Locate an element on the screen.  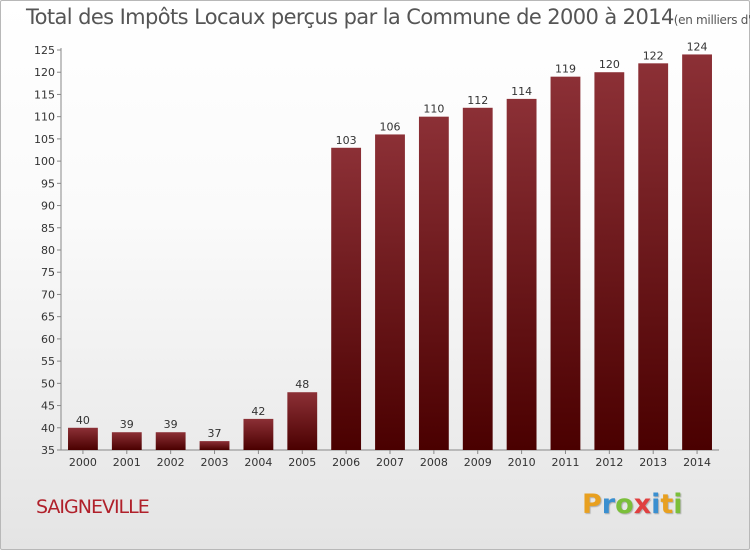
y-tick-label: 80 is located at coordinates (48, 250).